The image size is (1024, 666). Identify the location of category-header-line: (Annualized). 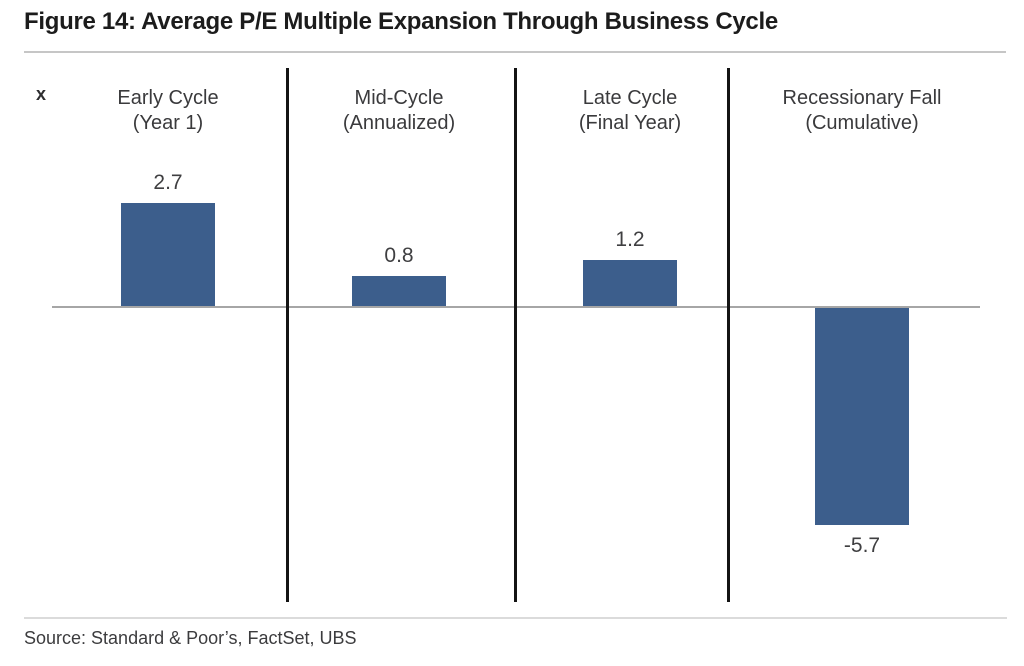
(399, 123).